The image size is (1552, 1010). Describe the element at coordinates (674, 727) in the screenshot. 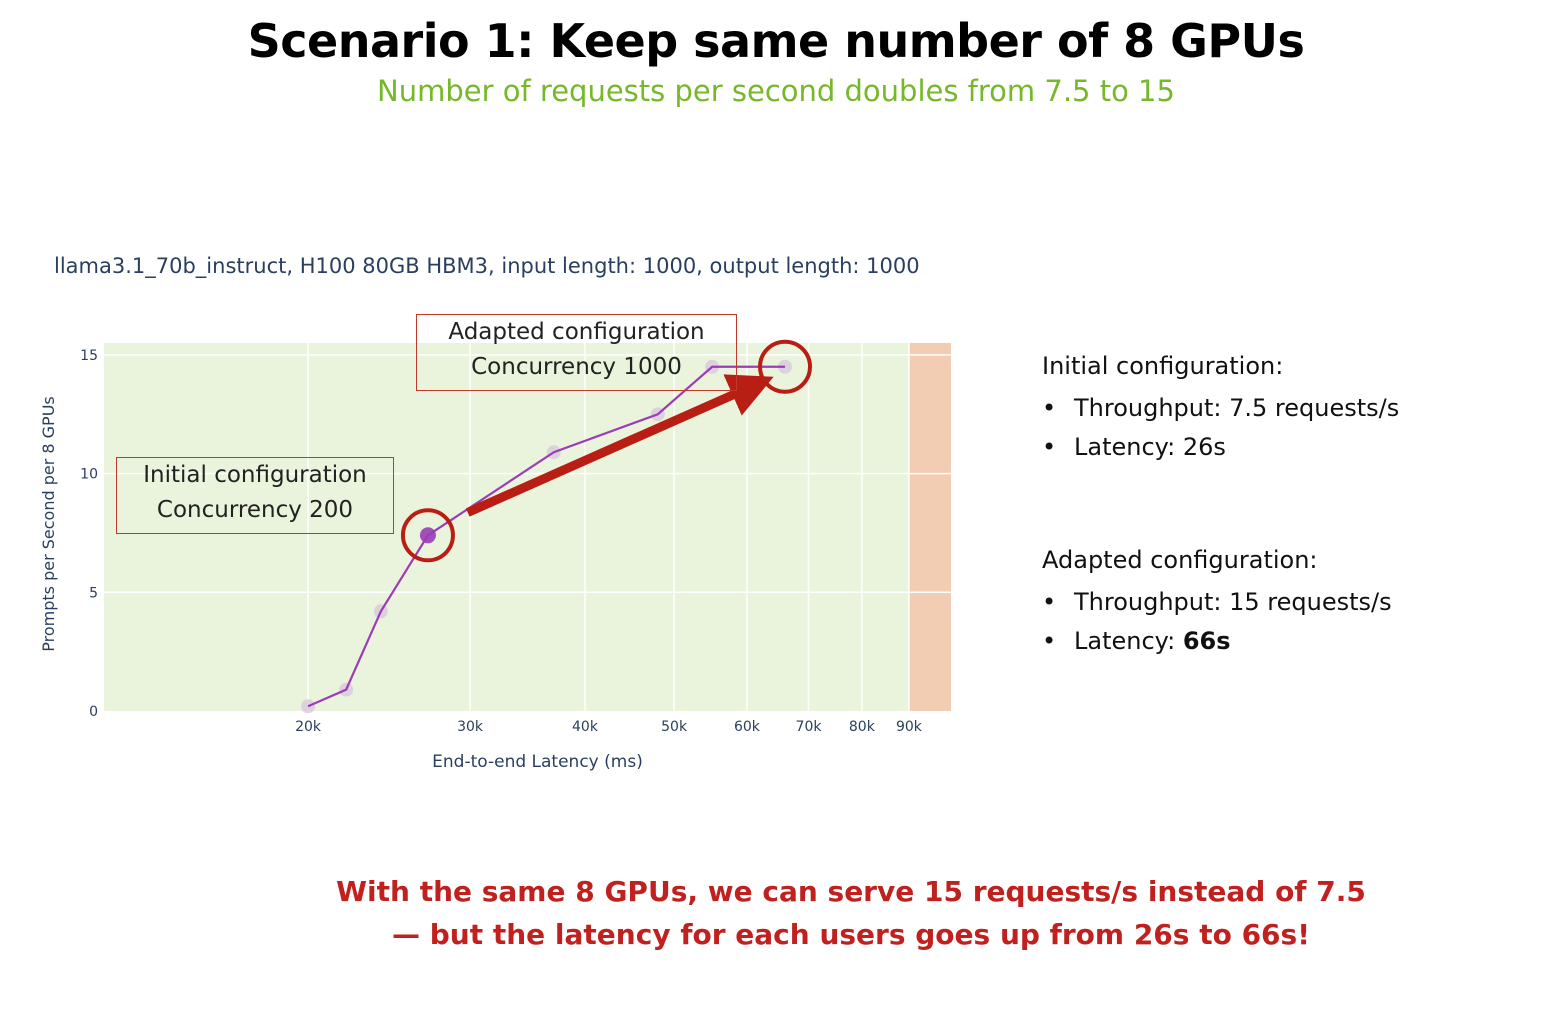

I see `x-tick-label: 50k` at that location.